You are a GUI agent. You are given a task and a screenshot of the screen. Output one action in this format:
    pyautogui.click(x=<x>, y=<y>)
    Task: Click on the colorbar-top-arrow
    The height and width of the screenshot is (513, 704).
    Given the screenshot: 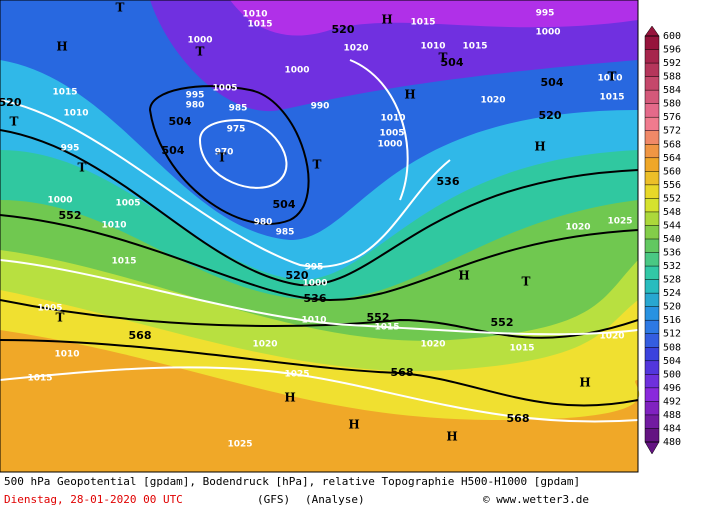 What is the action you would take?
    pyautogui.click(x=652, y=31)
    